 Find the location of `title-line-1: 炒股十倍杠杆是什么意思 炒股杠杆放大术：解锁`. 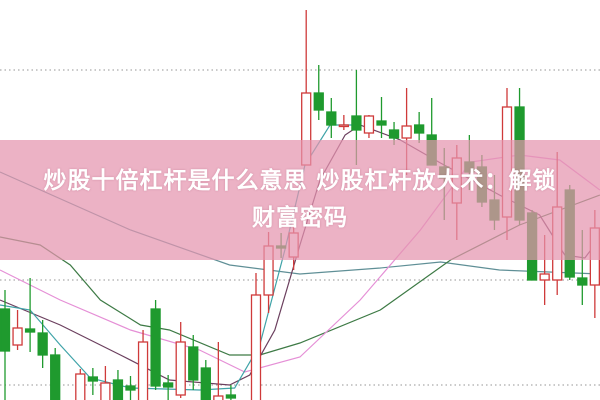

title-line-1: 炒股十倍杠杆是什么意思 炒股杠杆放大术：解锁 is located at coordinates (300, 181).